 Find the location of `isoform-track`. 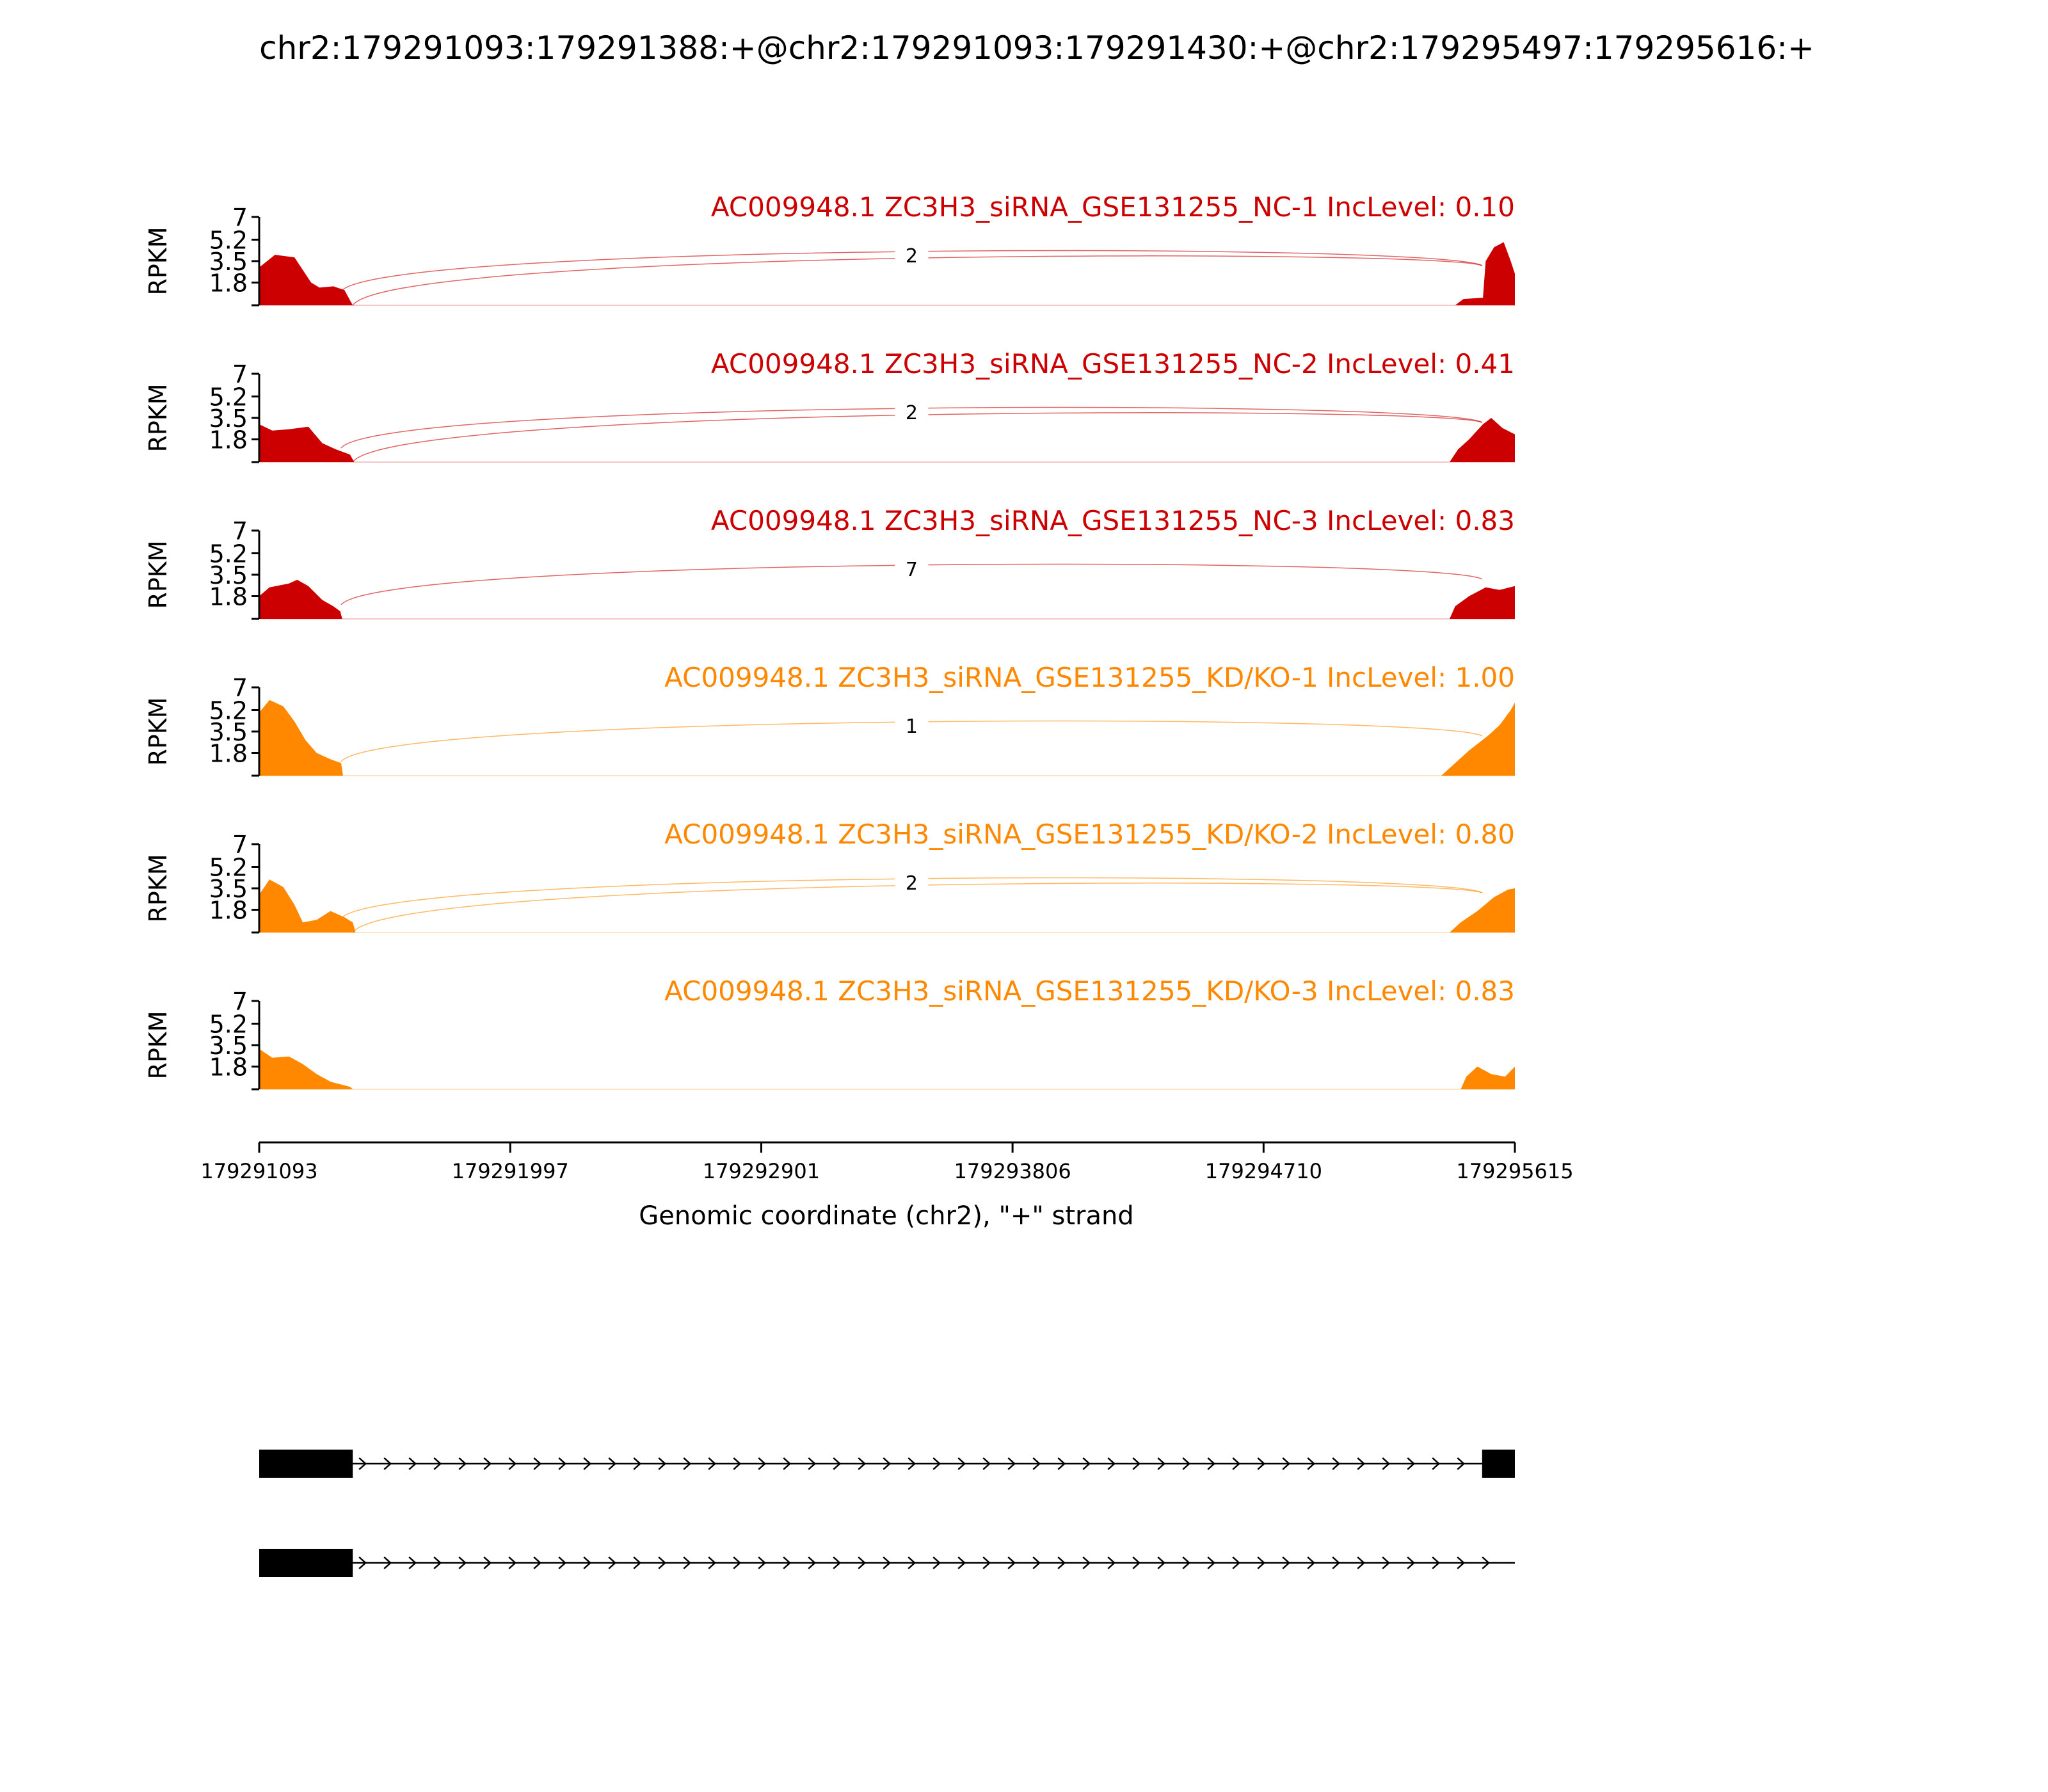

isoform-track is located at coordinates (887, 1513).